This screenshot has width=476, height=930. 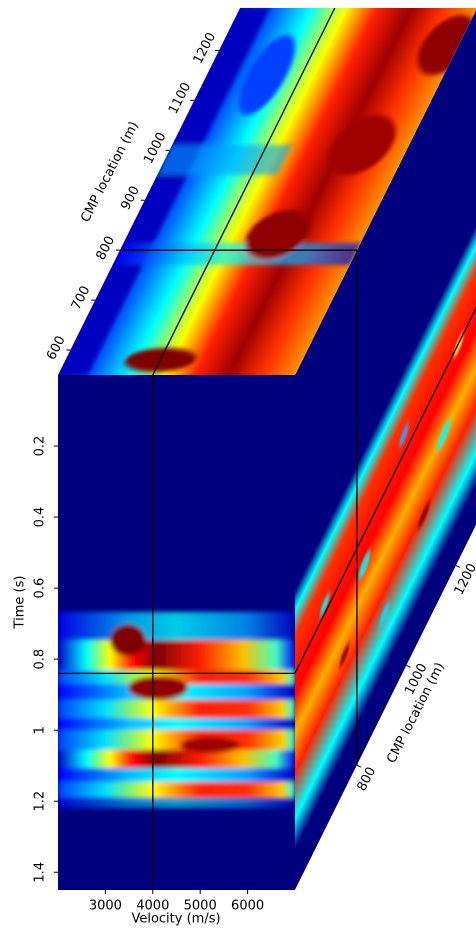 I want to click on top-tick-label: 700, so click(x=81, y=298).